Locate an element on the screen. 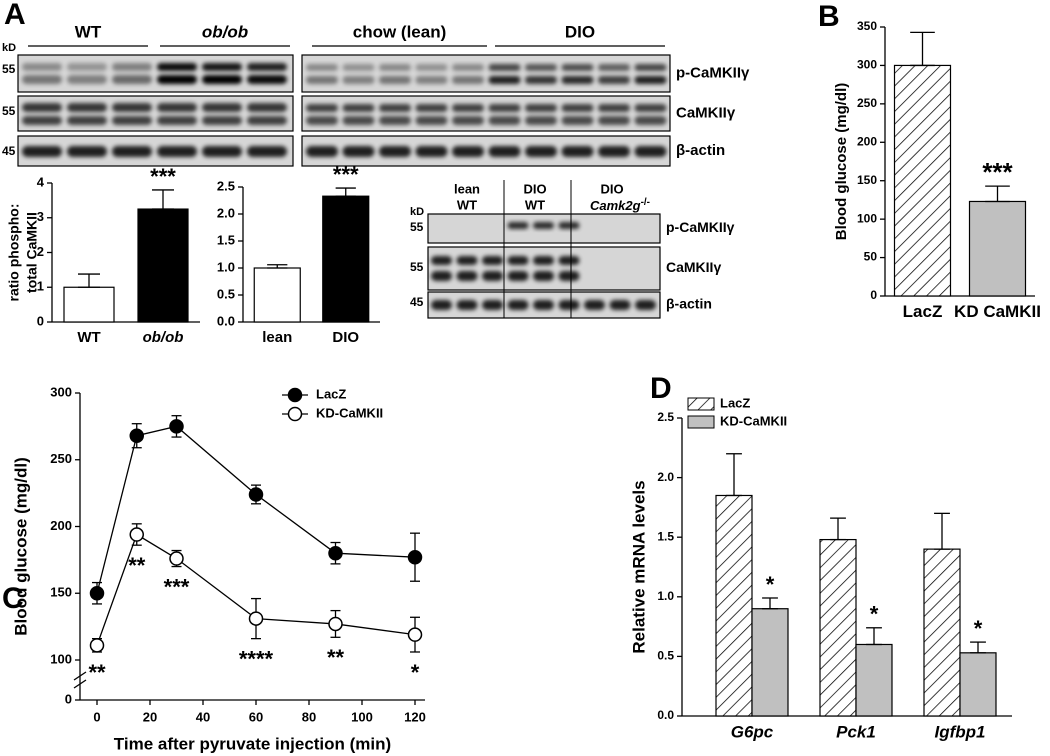  x-tick-label: ob/ob is located at coordinates (163, 337).